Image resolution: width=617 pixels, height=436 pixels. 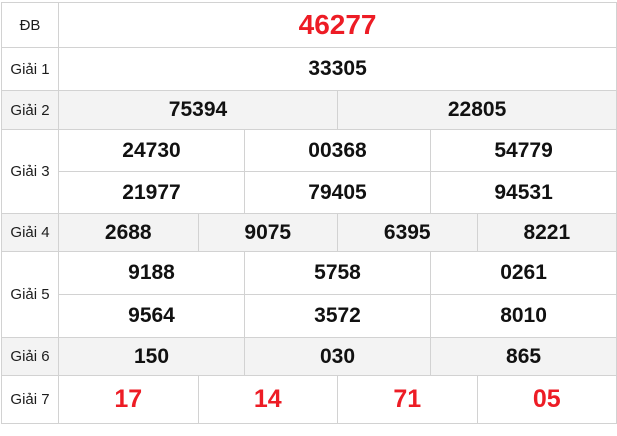 What do you see at coordinates (546, 232) in the screenshot?
I see `prize-number-prize-4-4: 8221` at bounding box center [546, 232].